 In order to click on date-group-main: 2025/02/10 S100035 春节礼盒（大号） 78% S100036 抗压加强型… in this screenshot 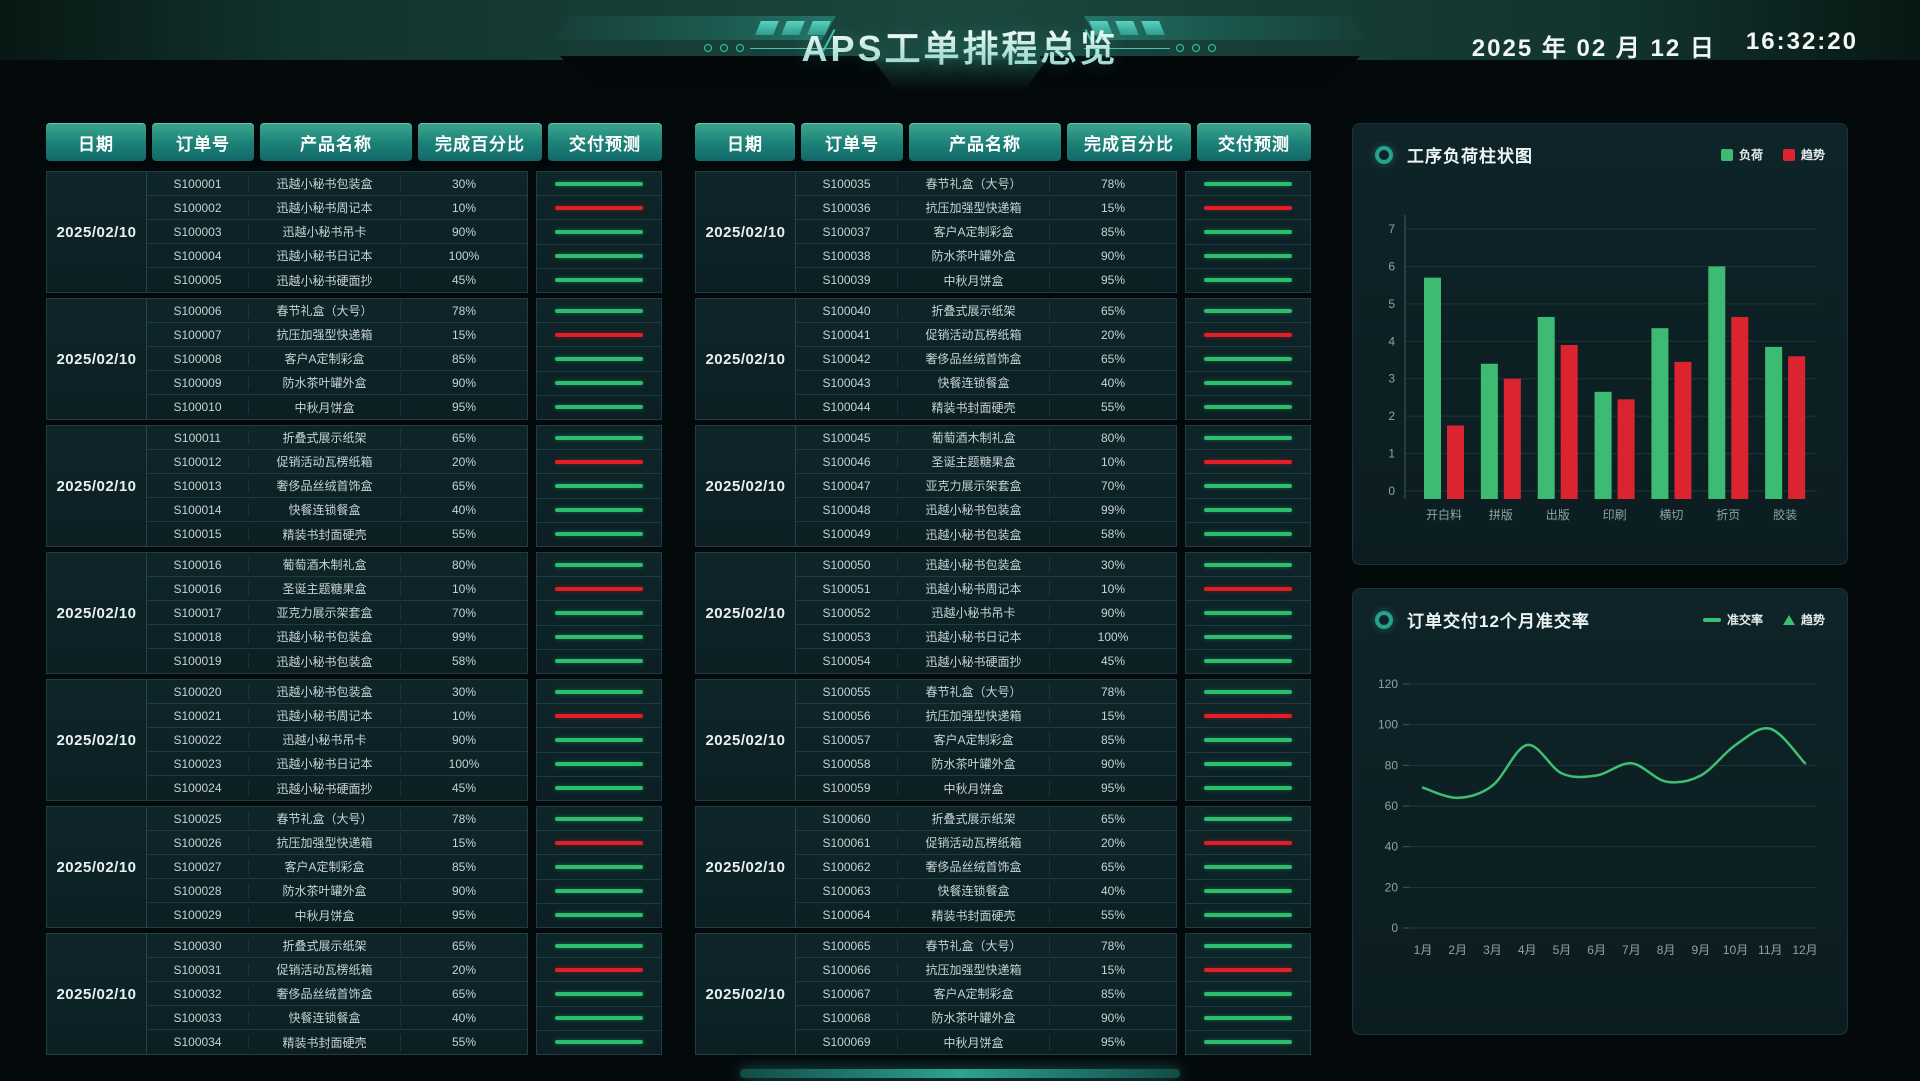, I will do `click(936, 232)`.